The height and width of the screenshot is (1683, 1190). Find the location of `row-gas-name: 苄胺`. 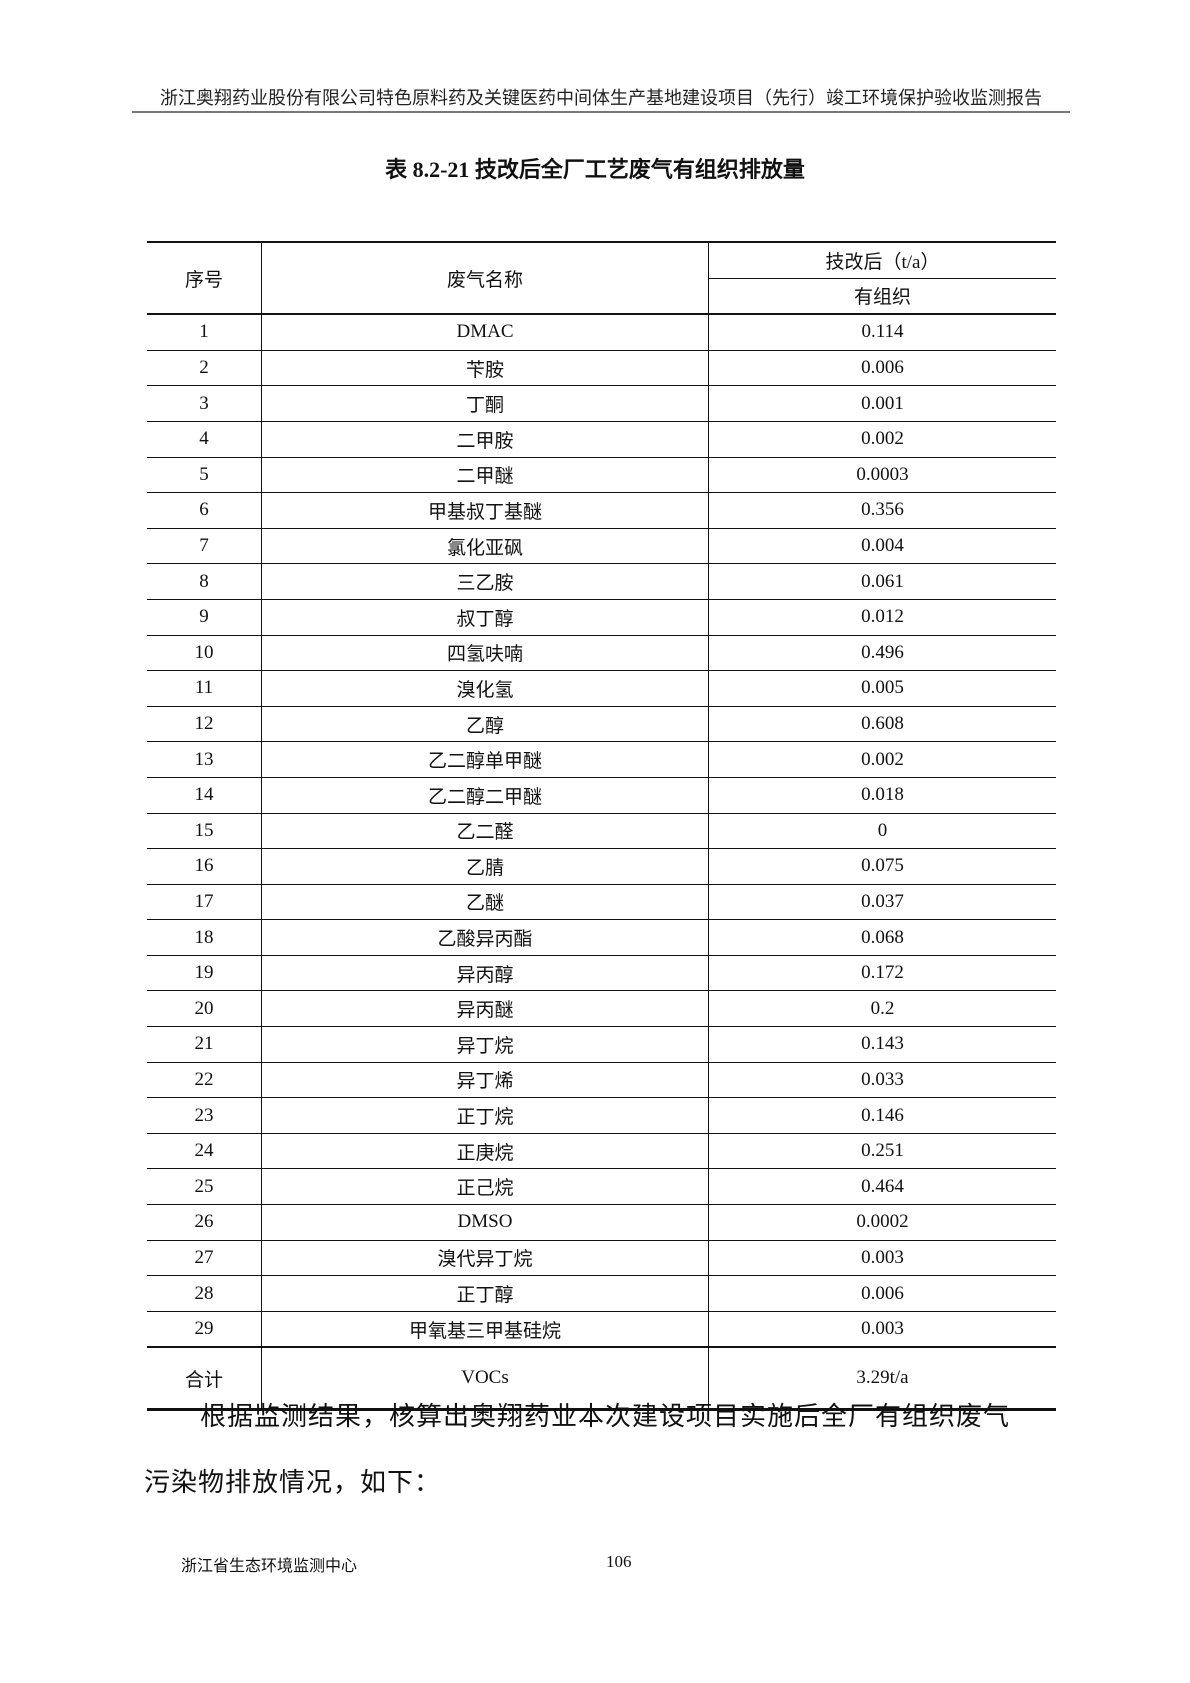

row-gas-name: 苄胺 is located at coordinates (485, 368).